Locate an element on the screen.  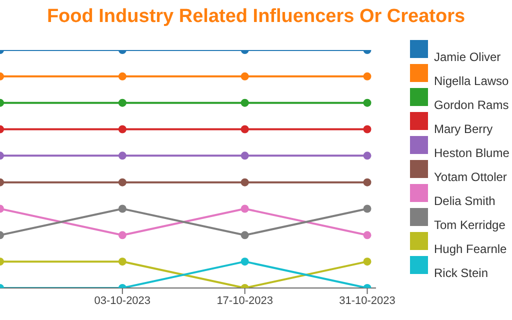
chart-title: Food Industry Related Influencers Or Creators is located at coordinates (256, 17).